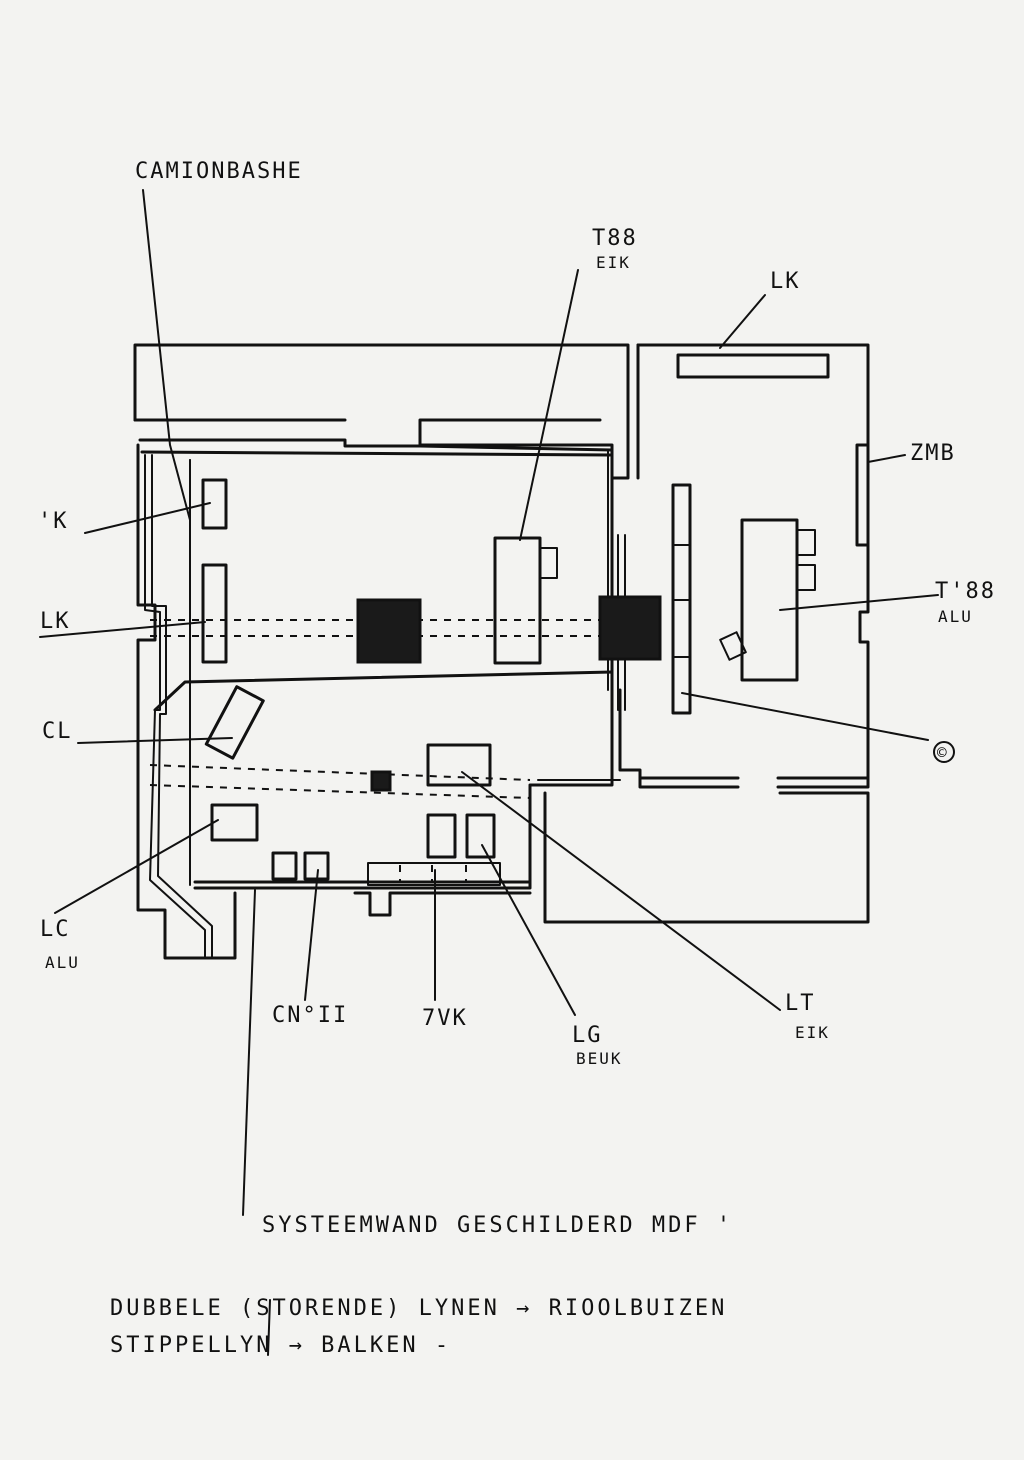 The width and height of the screenshot is (1024, 1460). I want to click on label-lc-alu-code: LC, so click(55, 929).